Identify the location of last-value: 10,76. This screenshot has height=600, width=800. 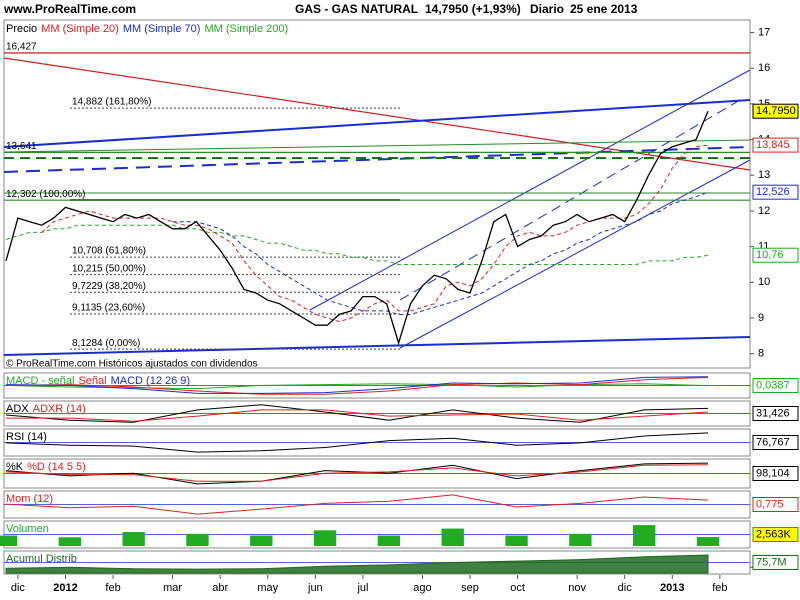
(775, 255).